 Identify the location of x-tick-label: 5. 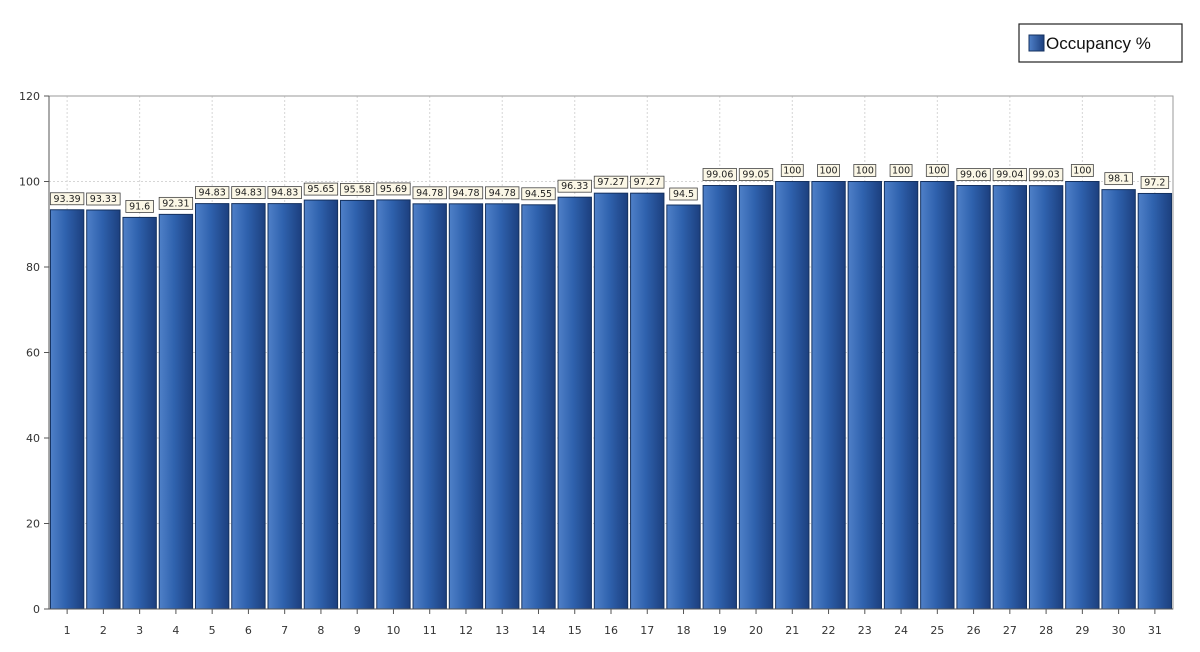
(212, 630).